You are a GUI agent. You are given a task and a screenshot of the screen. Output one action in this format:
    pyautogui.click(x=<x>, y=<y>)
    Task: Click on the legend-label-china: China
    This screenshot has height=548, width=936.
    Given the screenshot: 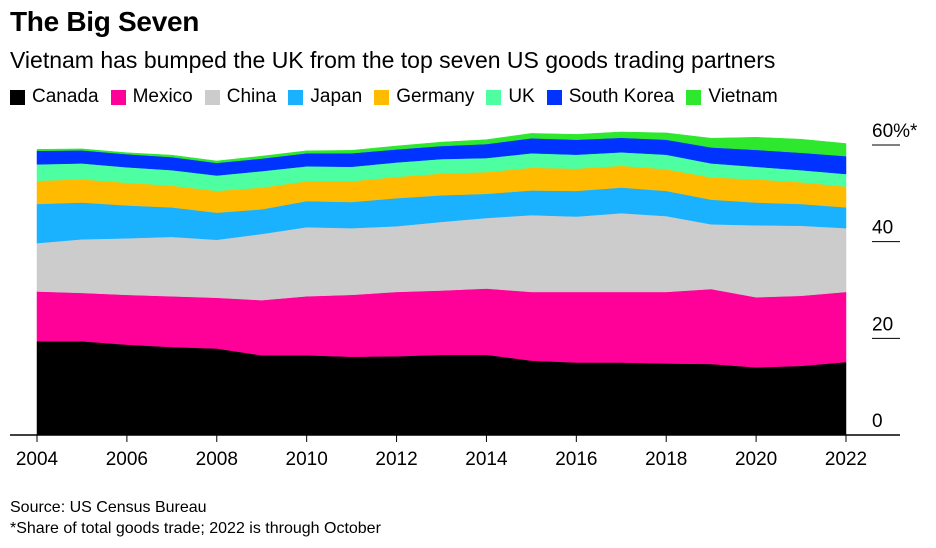 What is the action you would take?
    pyautogui.click(x=251, y=96)
    